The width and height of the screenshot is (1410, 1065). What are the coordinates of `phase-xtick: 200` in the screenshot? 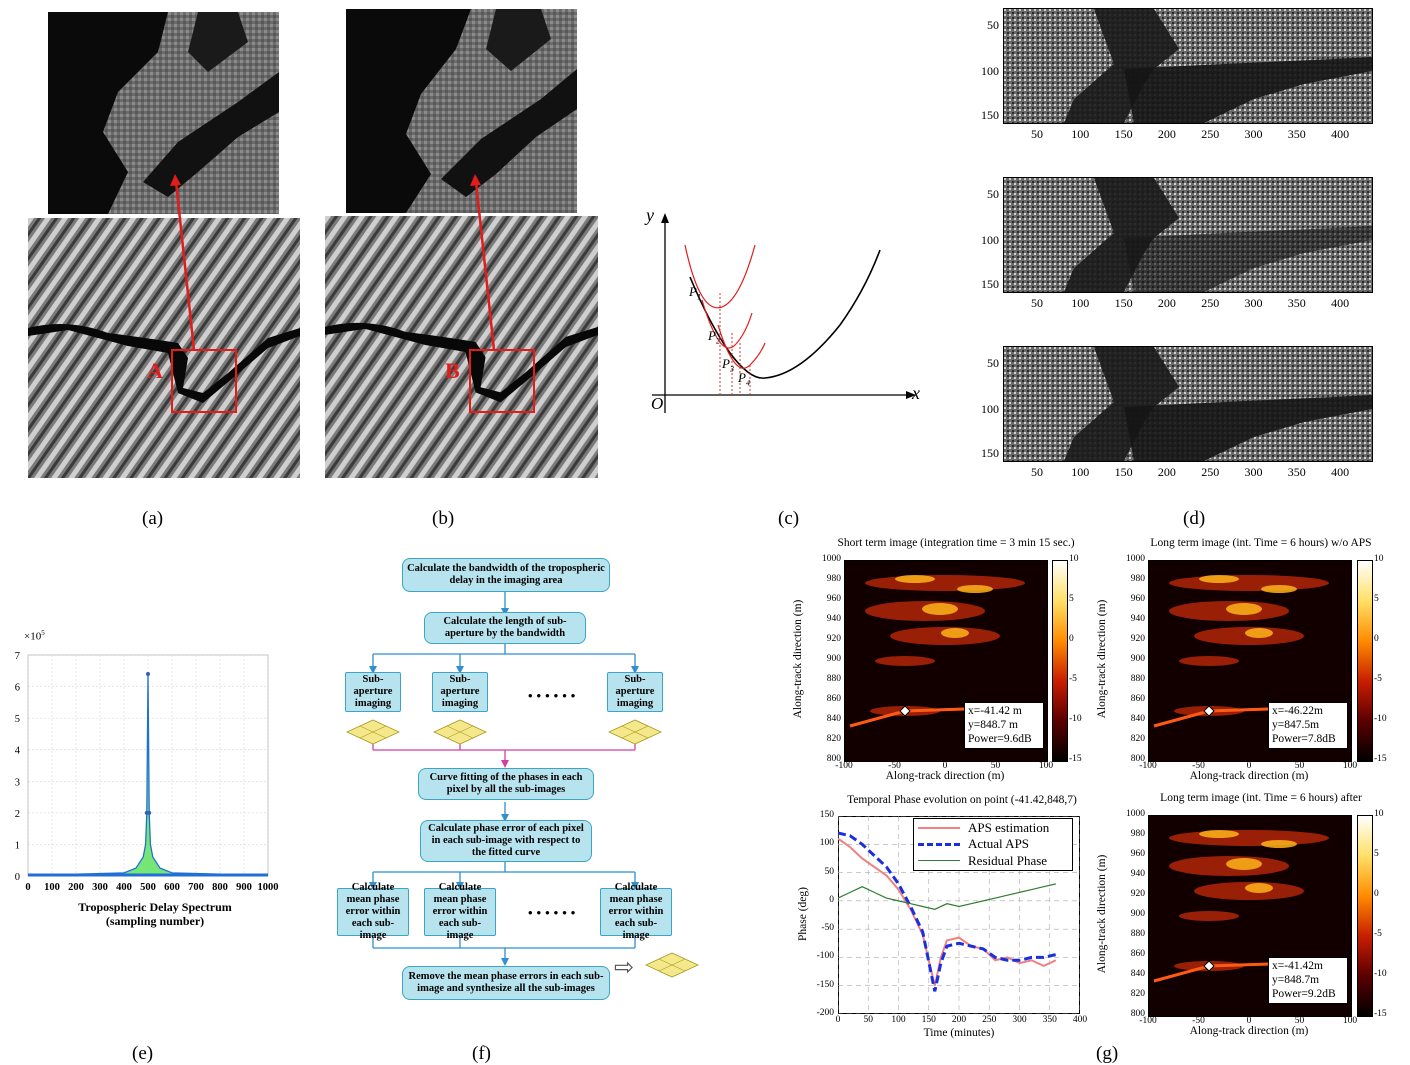 It's located at (959, 1020).